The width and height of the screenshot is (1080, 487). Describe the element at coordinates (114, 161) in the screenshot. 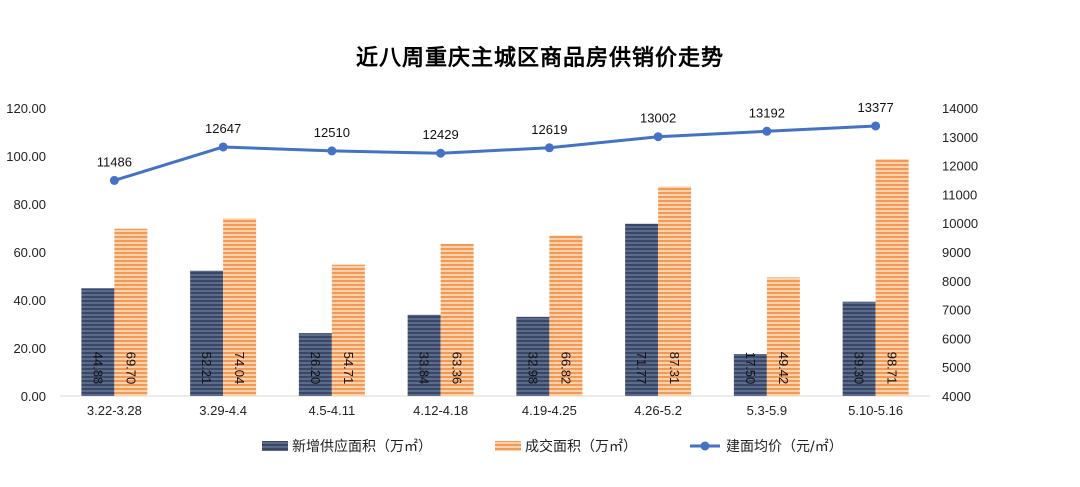

I see `price-label: 11486` at that location.